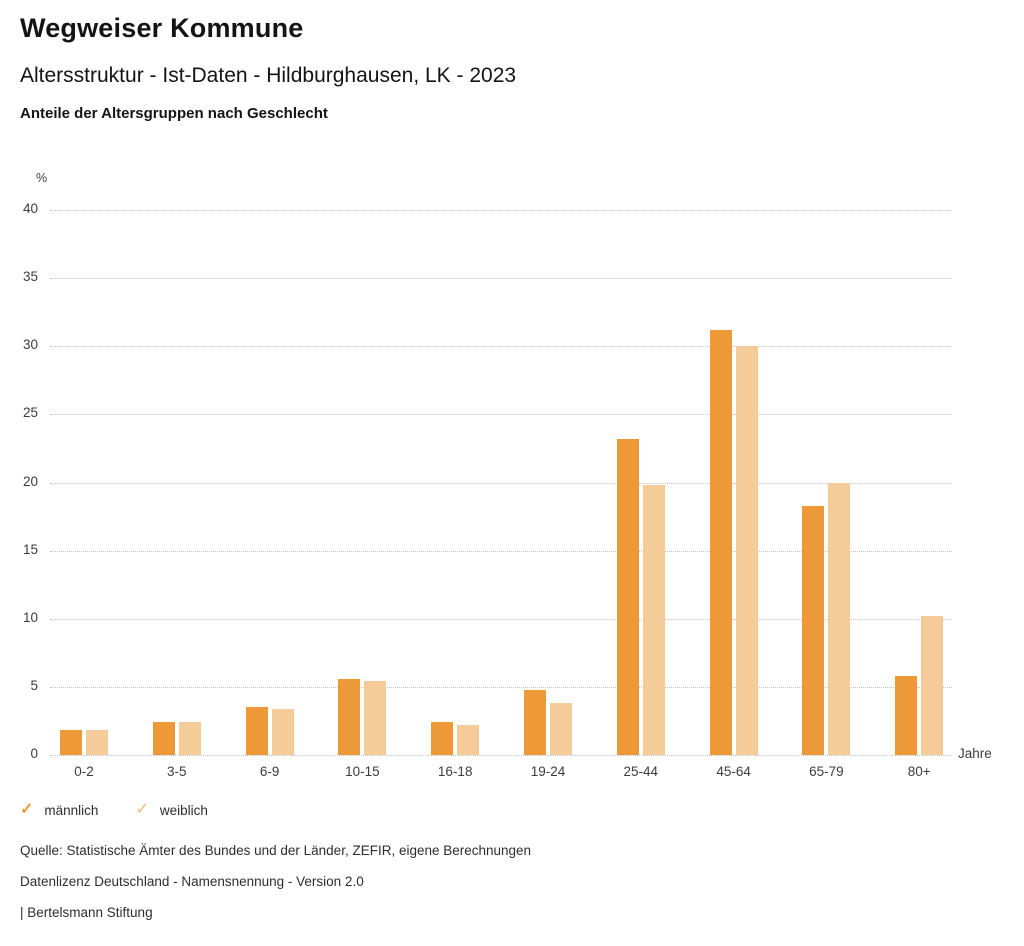  What do you see at coordinates (30, 549) in the screenshot?
I see `y-tick-label-15: 15` at bounding box center [30, 549].